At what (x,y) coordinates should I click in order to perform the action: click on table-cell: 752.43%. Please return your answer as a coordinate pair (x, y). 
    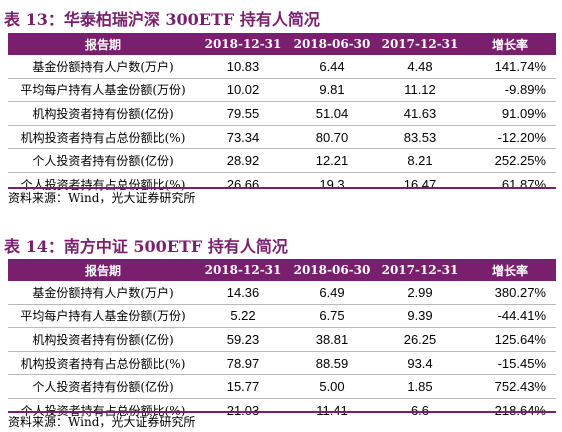
    Looking at the image, I should click on (510, 386).